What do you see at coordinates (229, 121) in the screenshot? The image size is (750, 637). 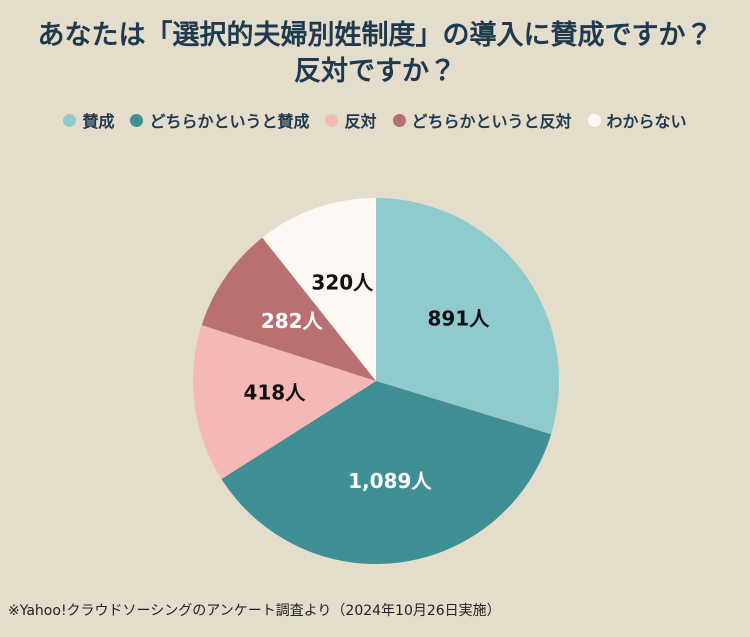 I see `legend-label: どちらかというと賛成` at bounding box center [229, 121].